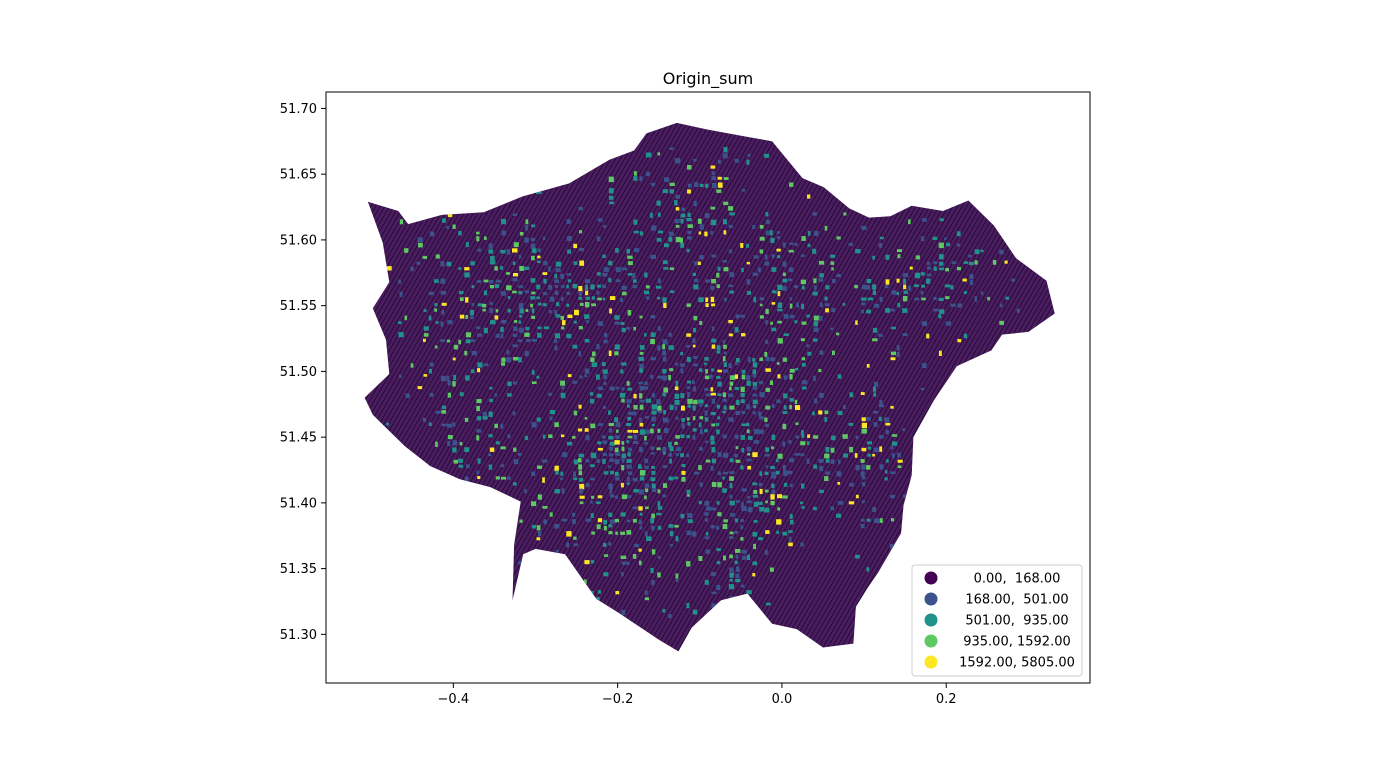  What do you see at coordinates (298, 569) in the screenshot?
I see `y-tick-label: 51.35` at bounding box center [298, 569].